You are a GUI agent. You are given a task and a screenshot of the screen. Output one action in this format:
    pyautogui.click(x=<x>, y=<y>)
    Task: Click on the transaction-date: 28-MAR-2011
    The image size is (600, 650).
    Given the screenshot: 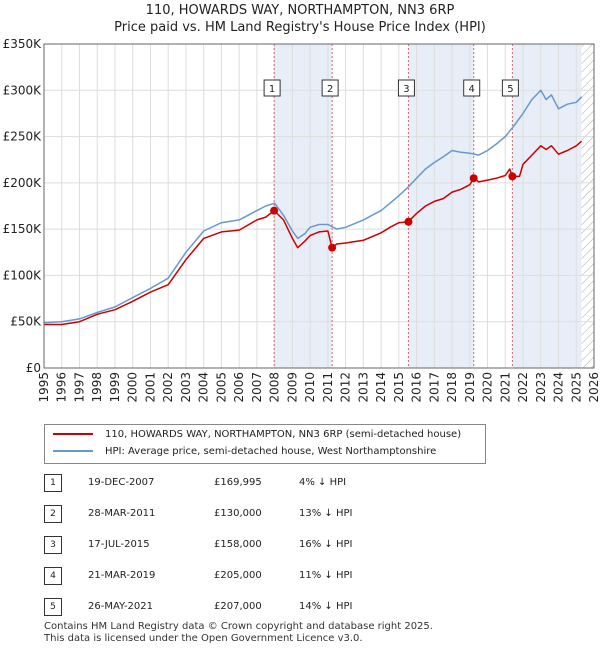 What is the action you would take?
    pyautogui.click(x=122, y=513)
    